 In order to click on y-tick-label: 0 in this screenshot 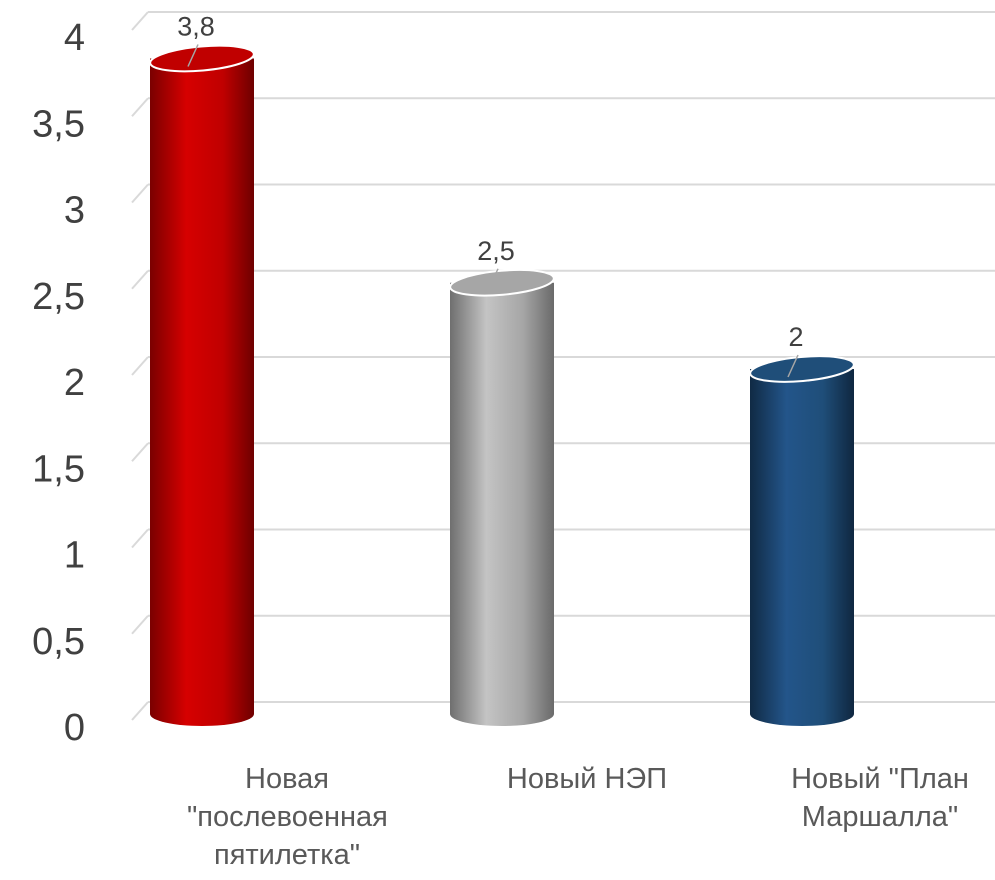, I will do `click(74, 728)`.